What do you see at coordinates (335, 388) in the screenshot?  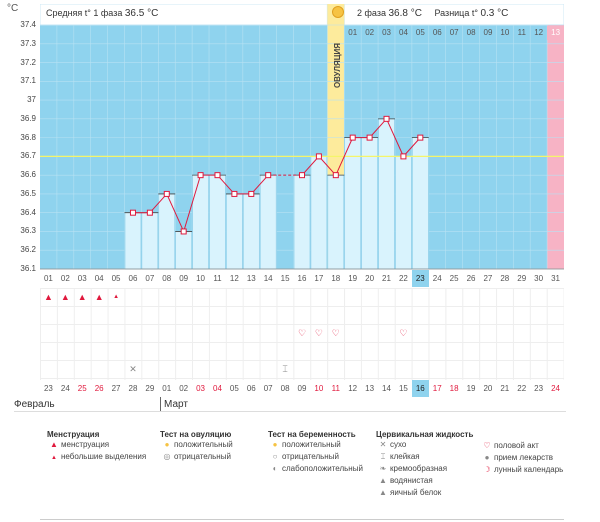 I see `calendar-date-cell: 11` at bounding box center [335, 388].